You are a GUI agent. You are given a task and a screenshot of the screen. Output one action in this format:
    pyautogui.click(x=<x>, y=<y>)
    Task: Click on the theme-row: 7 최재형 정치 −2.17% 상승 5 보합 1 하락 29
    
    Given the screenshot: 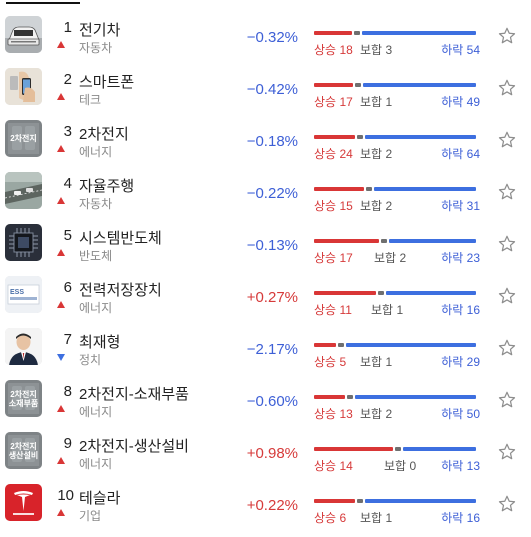 What is the action you would take?
    pyautogui.click(x=265, y=350)
    